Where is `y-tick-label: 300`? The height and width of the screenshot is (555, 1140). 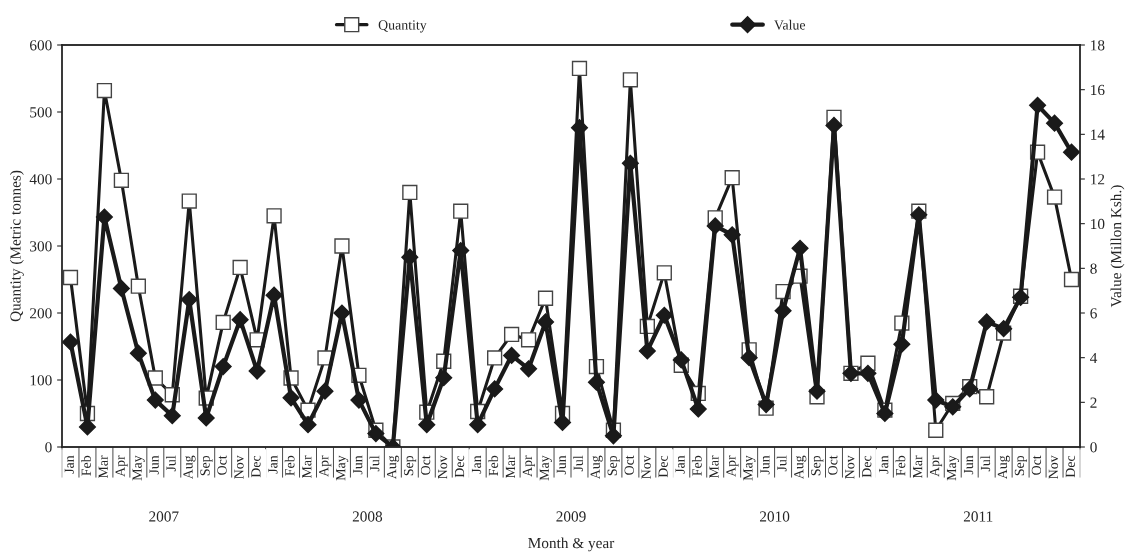
y-tick-label: 300 is located at coordinates (41, 246).